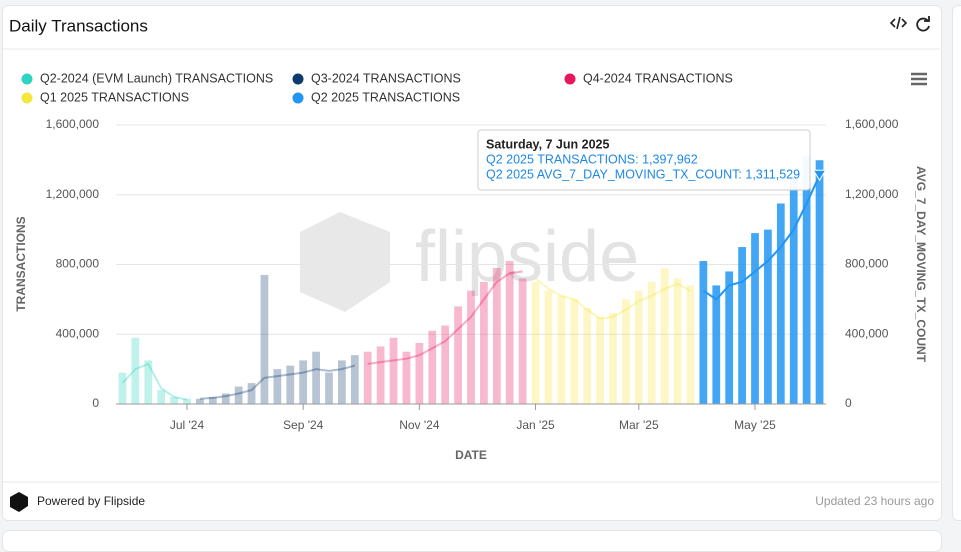  What do you see at coordinates (919, 79) in the screenshot?
I see `menu-icon` at bounding box center [919, 79].